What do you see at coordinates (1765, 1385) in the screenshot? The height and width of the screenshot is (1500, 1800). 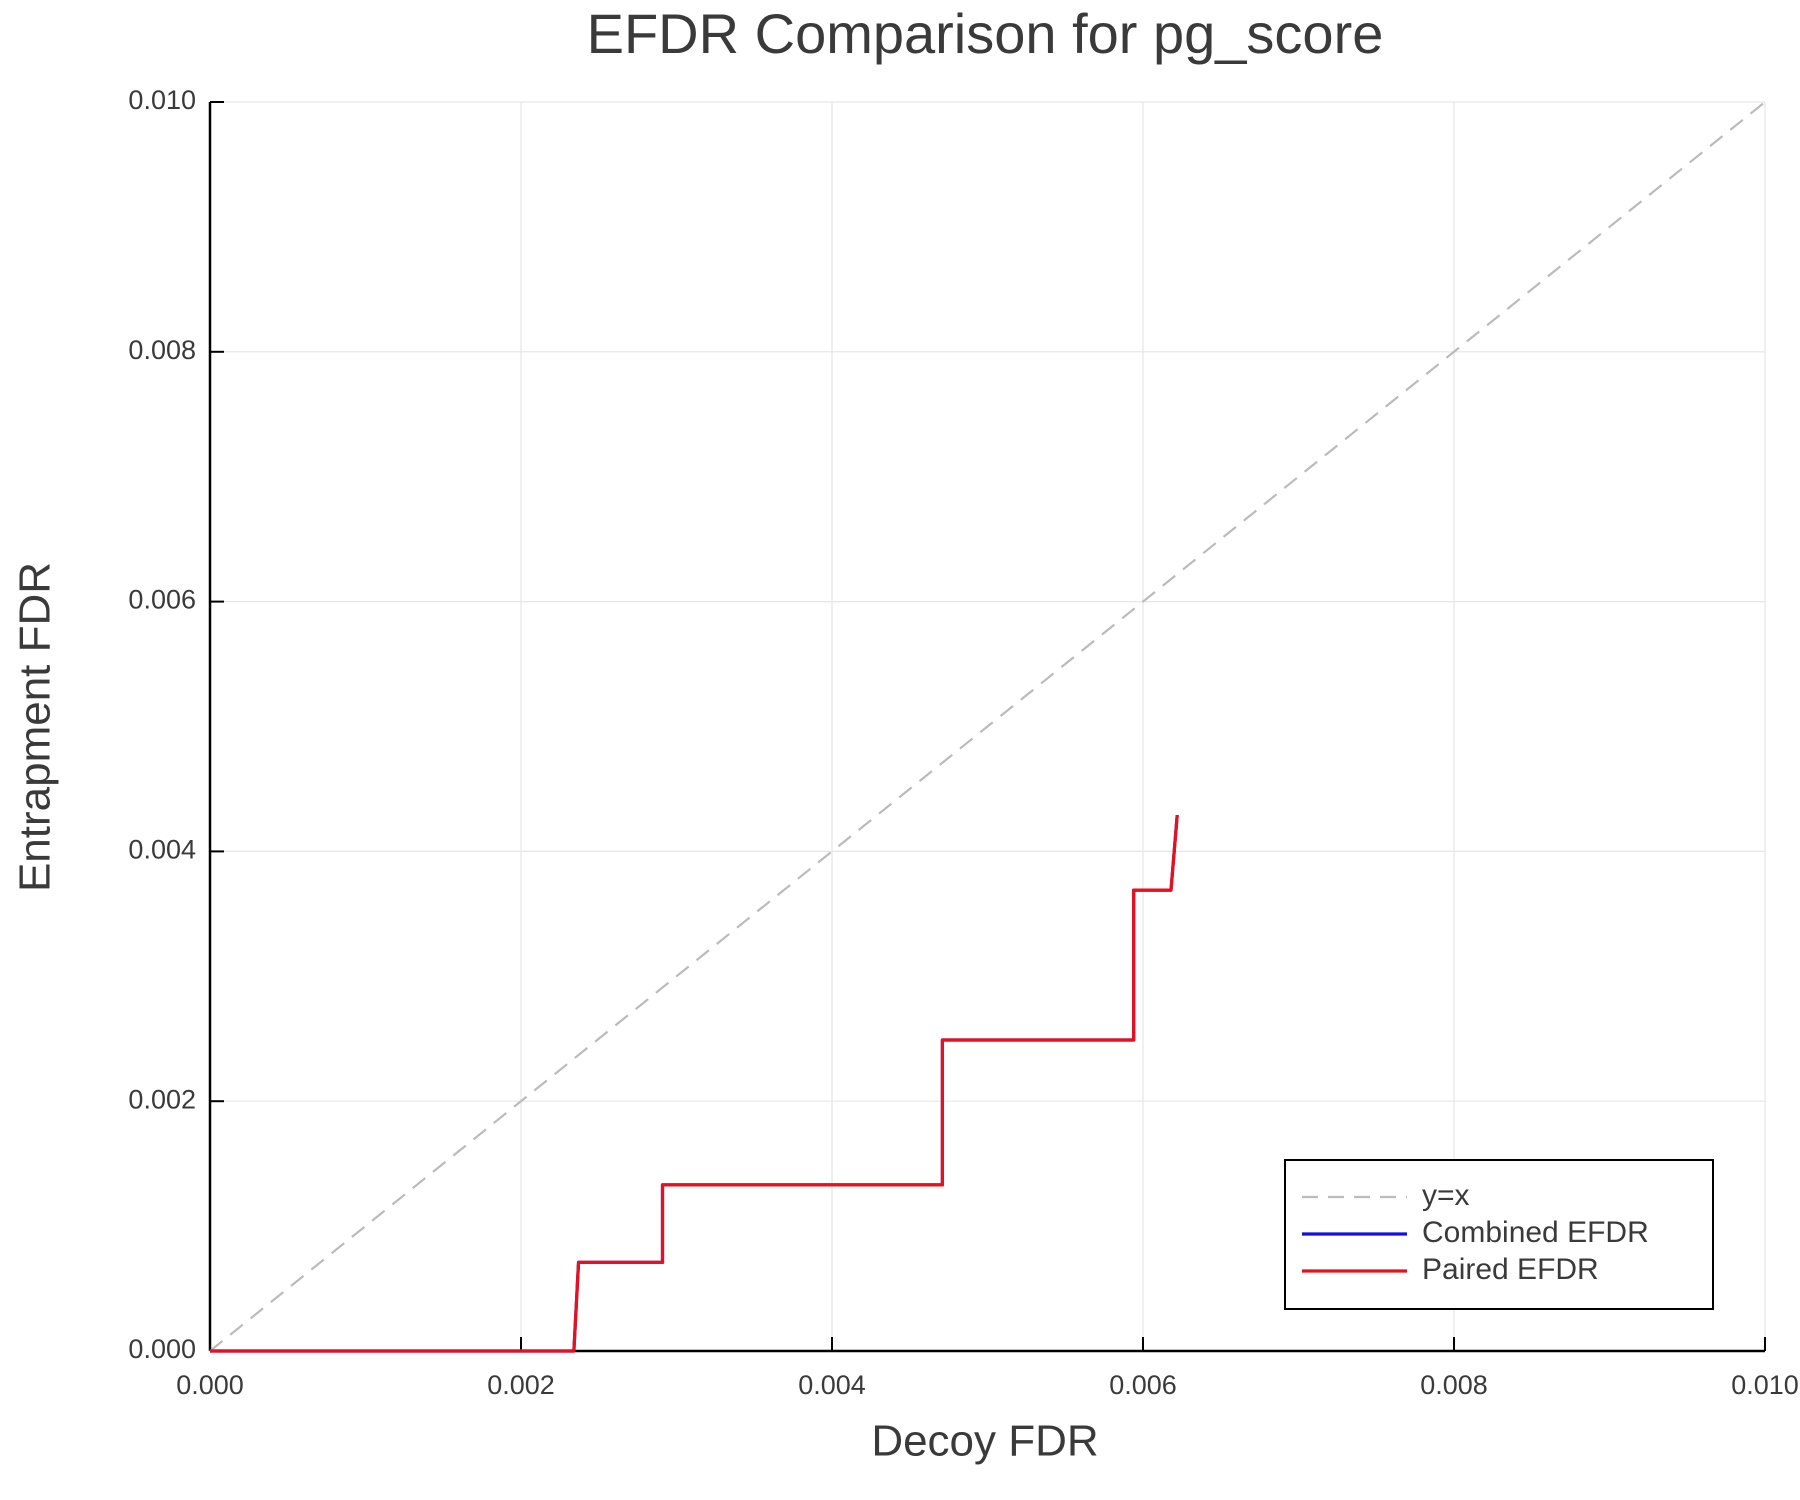 I see `x-tick-label: 0.010` at bounding box center [1765, 1385].